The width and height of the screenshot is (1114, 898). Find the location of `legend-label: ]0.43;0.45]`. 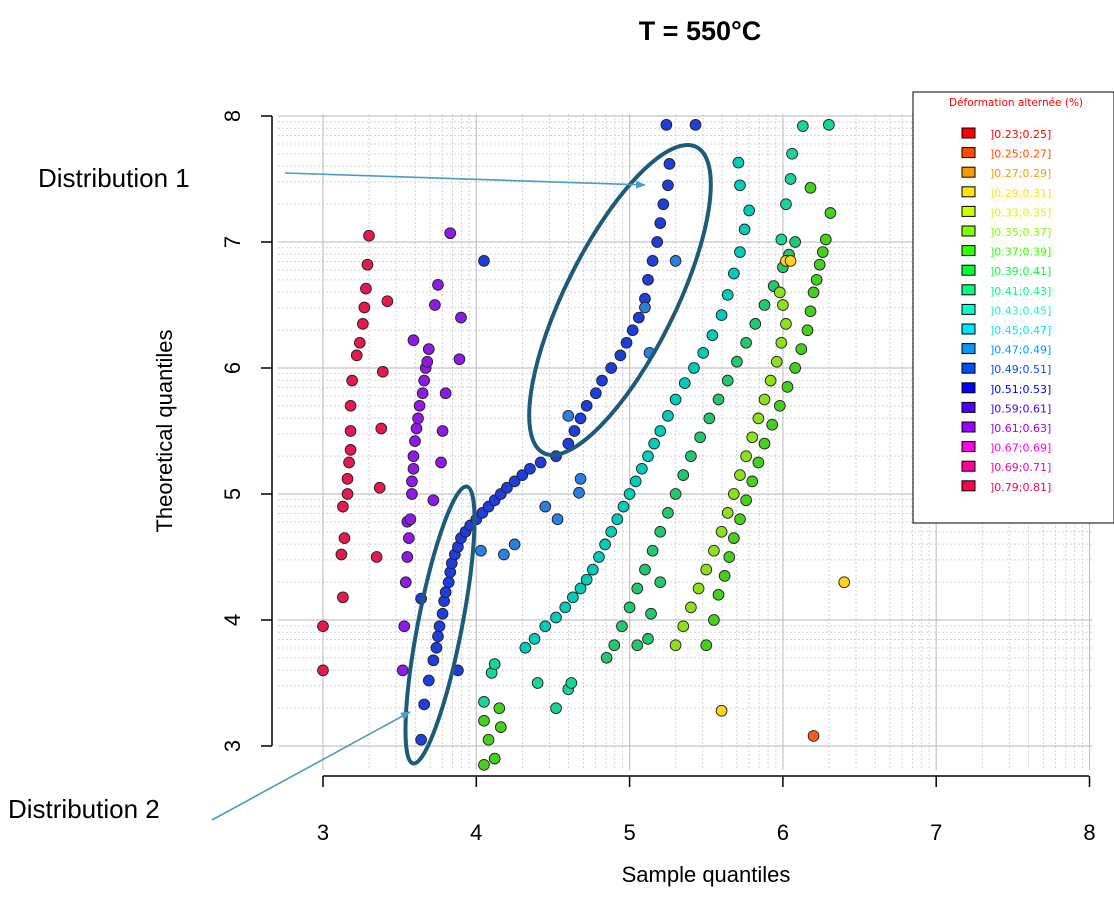

legend-label: ]0.43;0.45] is located at coordinates (1020, 310).